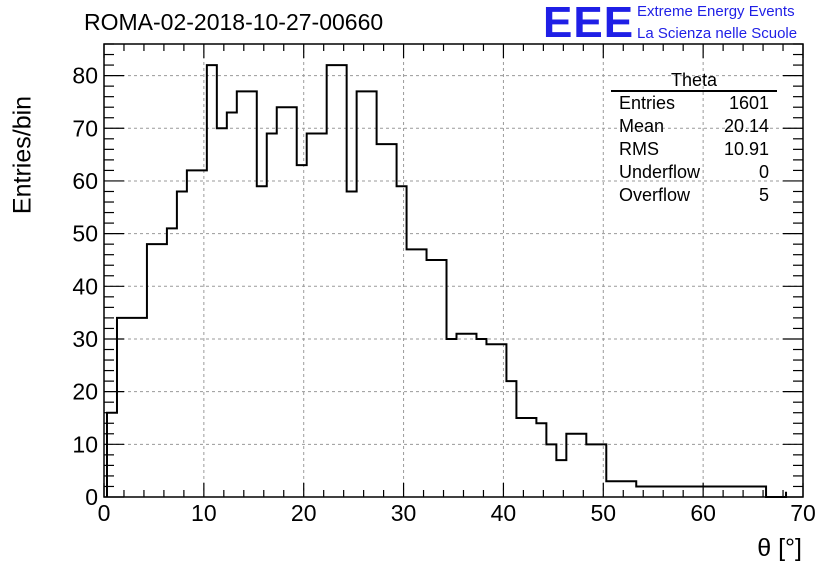  What do you see at coordinates (647, 103) in the screenshot?
I see `stats-label: Entries` at bounding box center [647, 103].